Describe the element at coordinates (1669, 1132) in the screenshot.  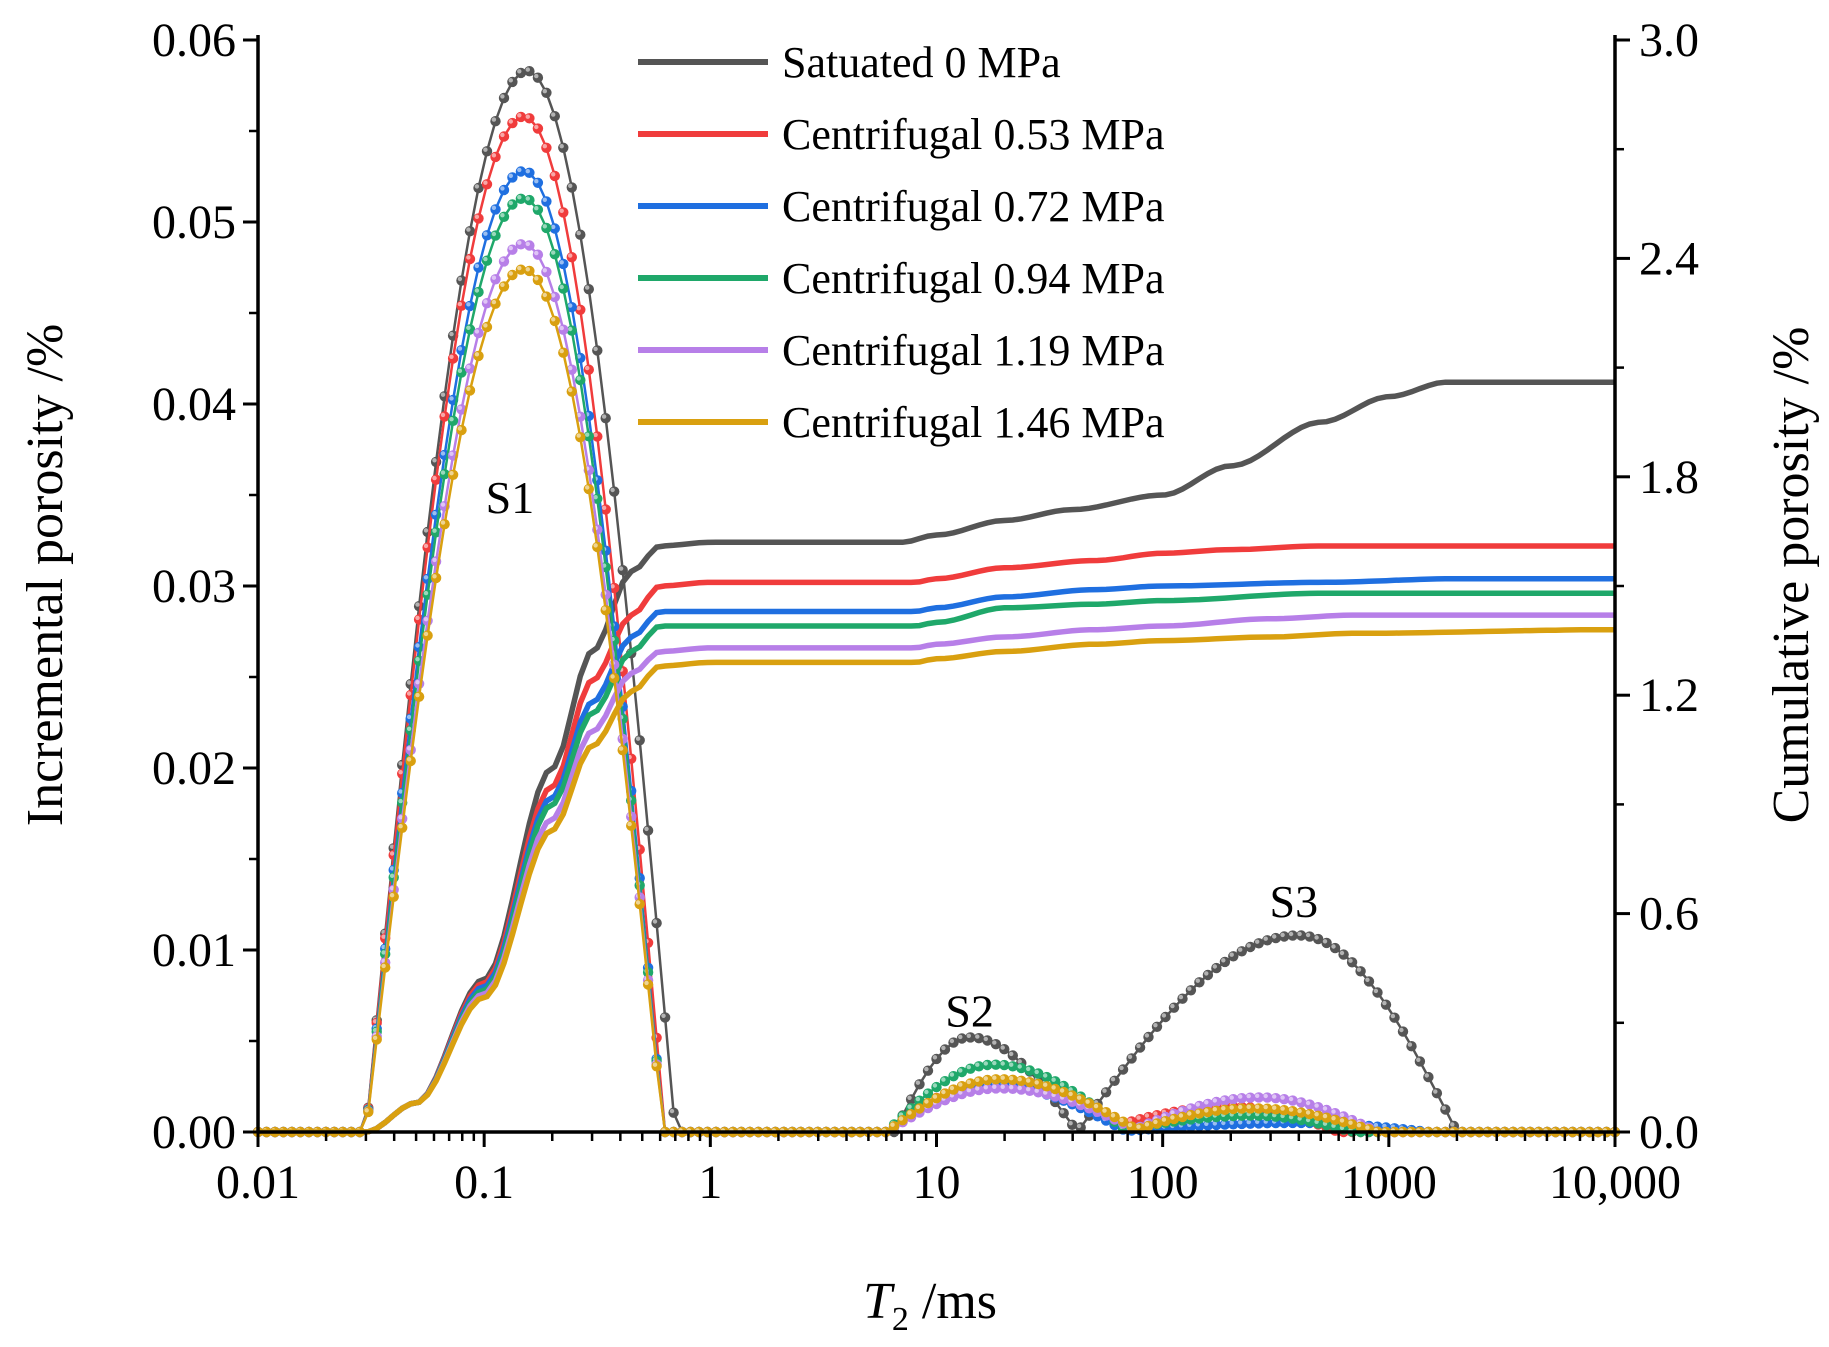
I see `y2-tick-label: 0.0` at that location.